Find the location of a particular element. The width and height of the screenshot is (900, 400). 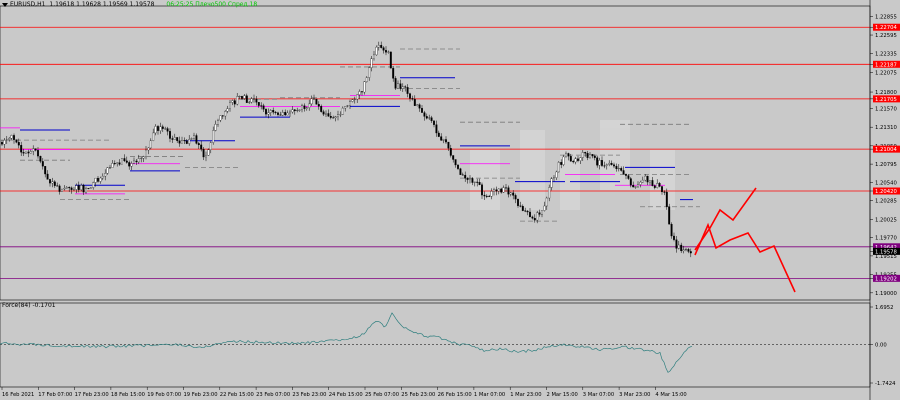

price-label: 1.19642 is located at coordinates (886, 248).